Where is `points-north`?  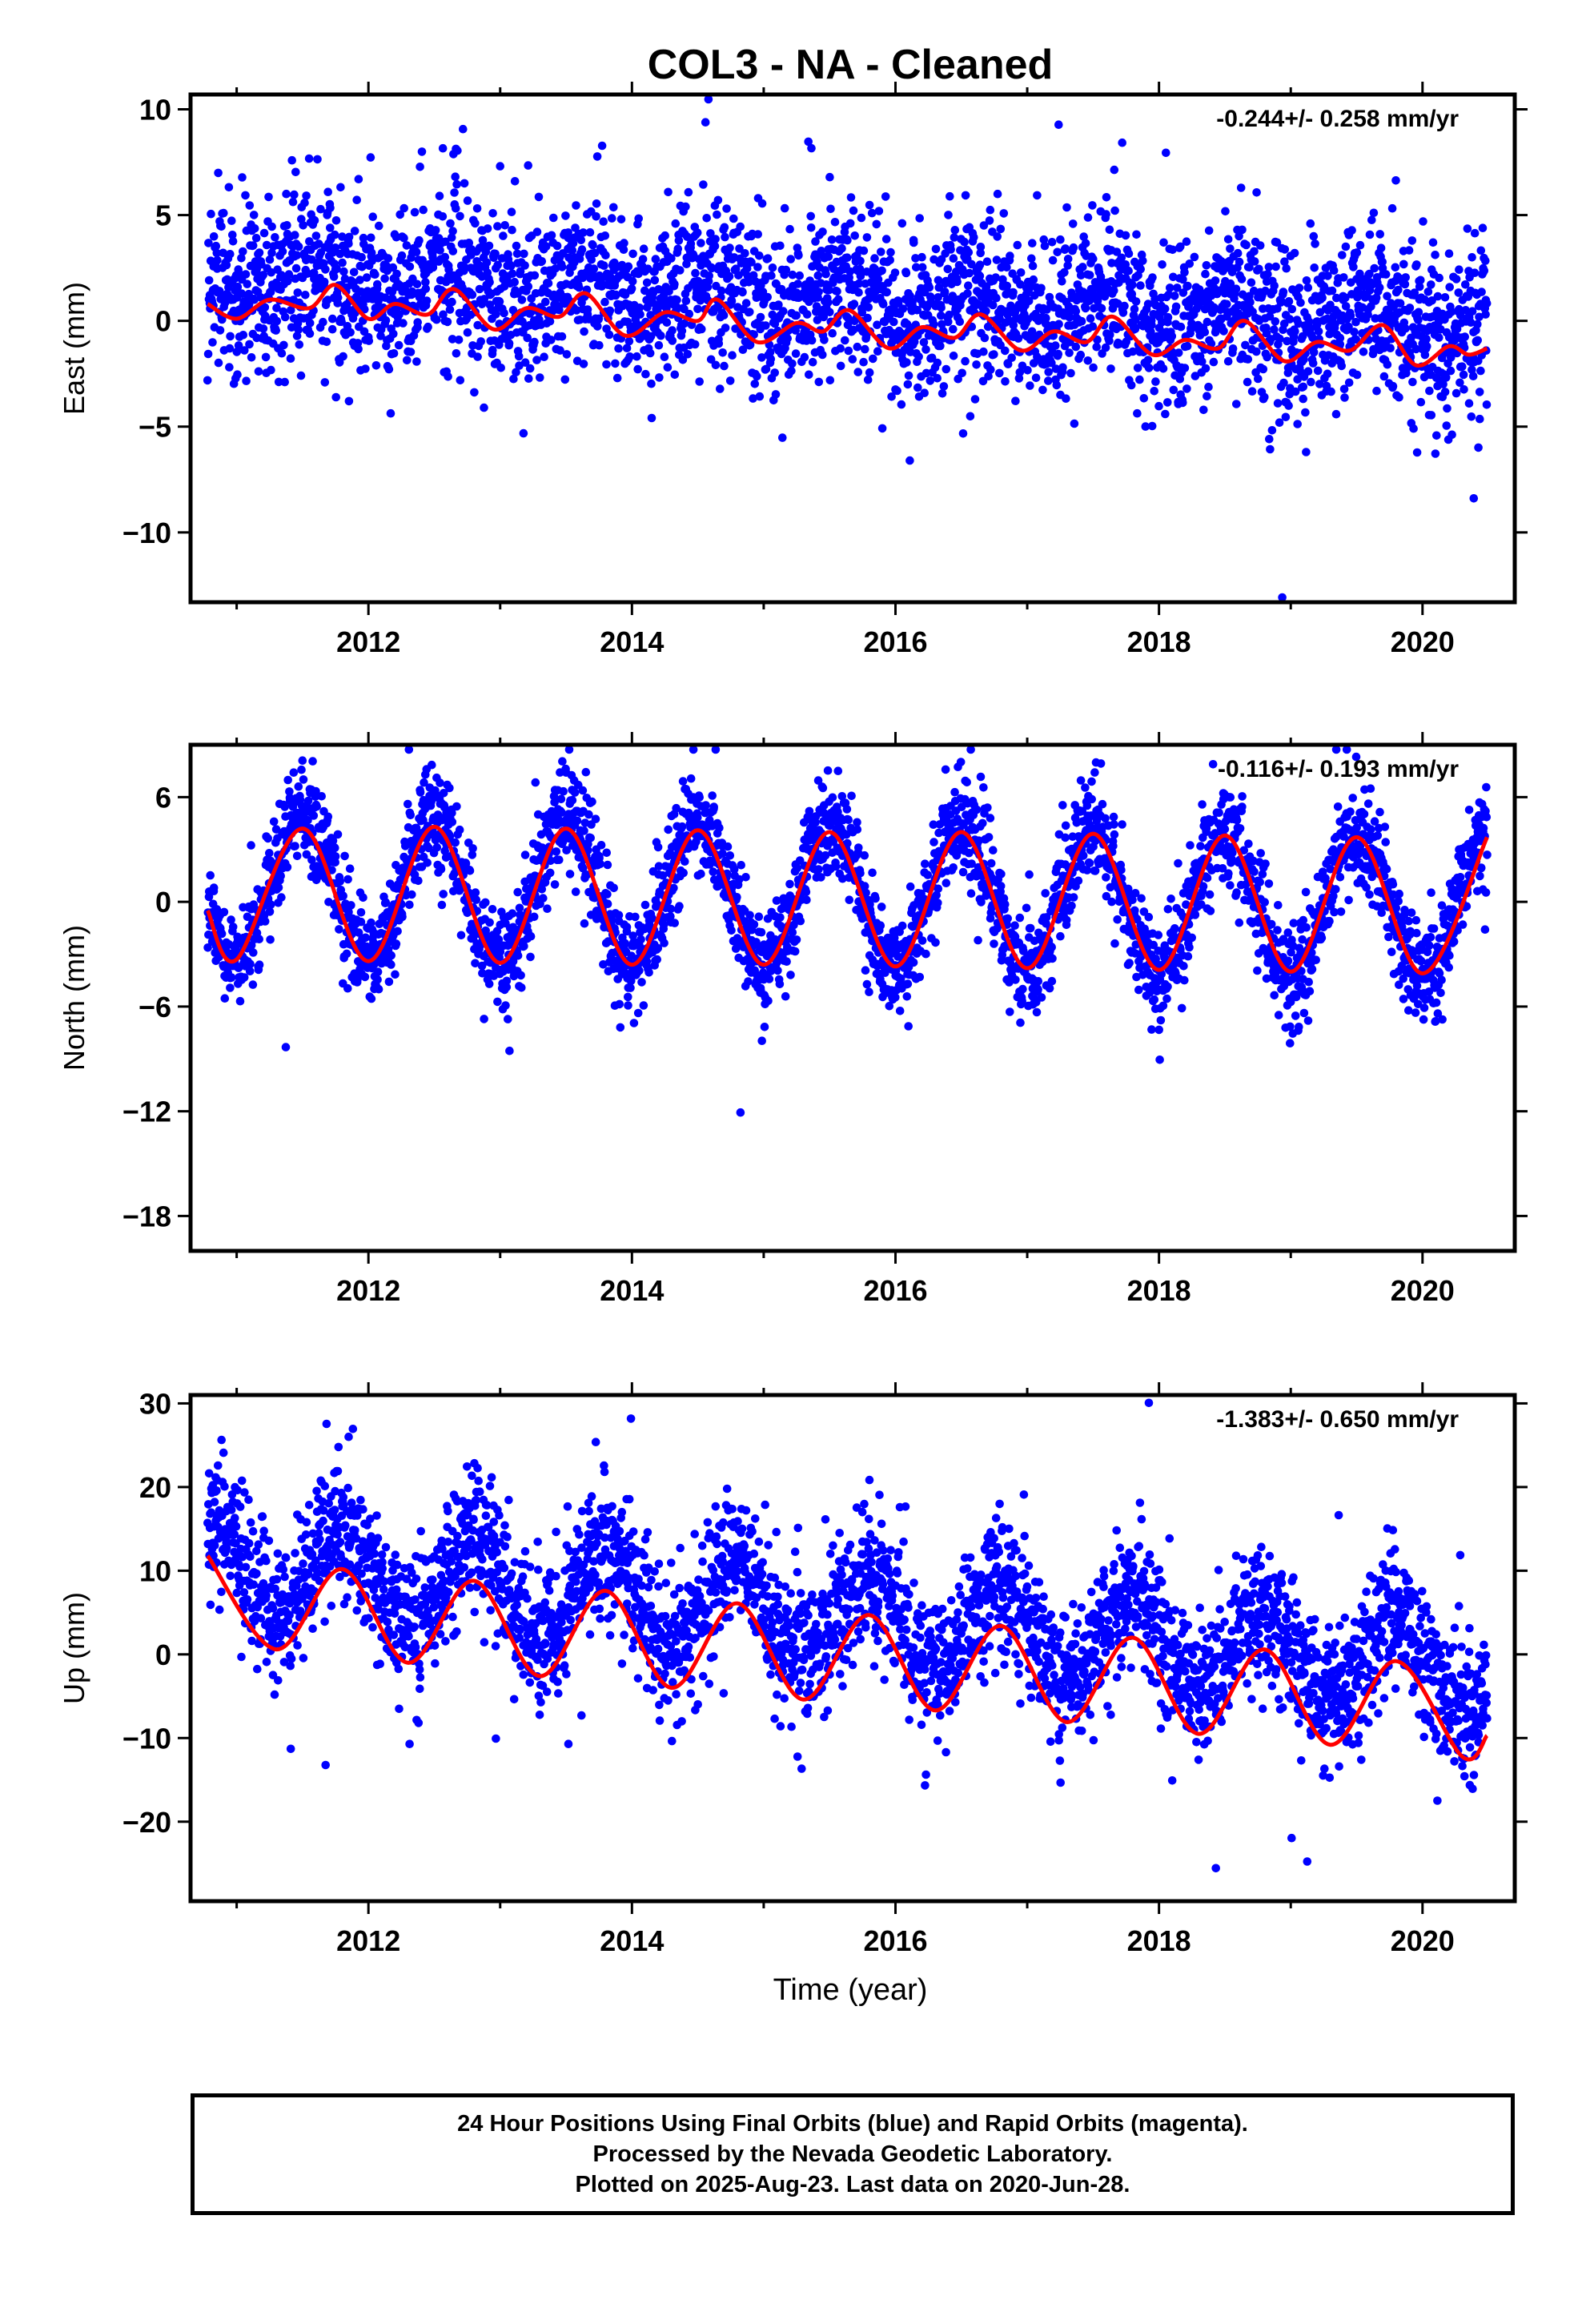 points-north is located at coordinates (847, 931).